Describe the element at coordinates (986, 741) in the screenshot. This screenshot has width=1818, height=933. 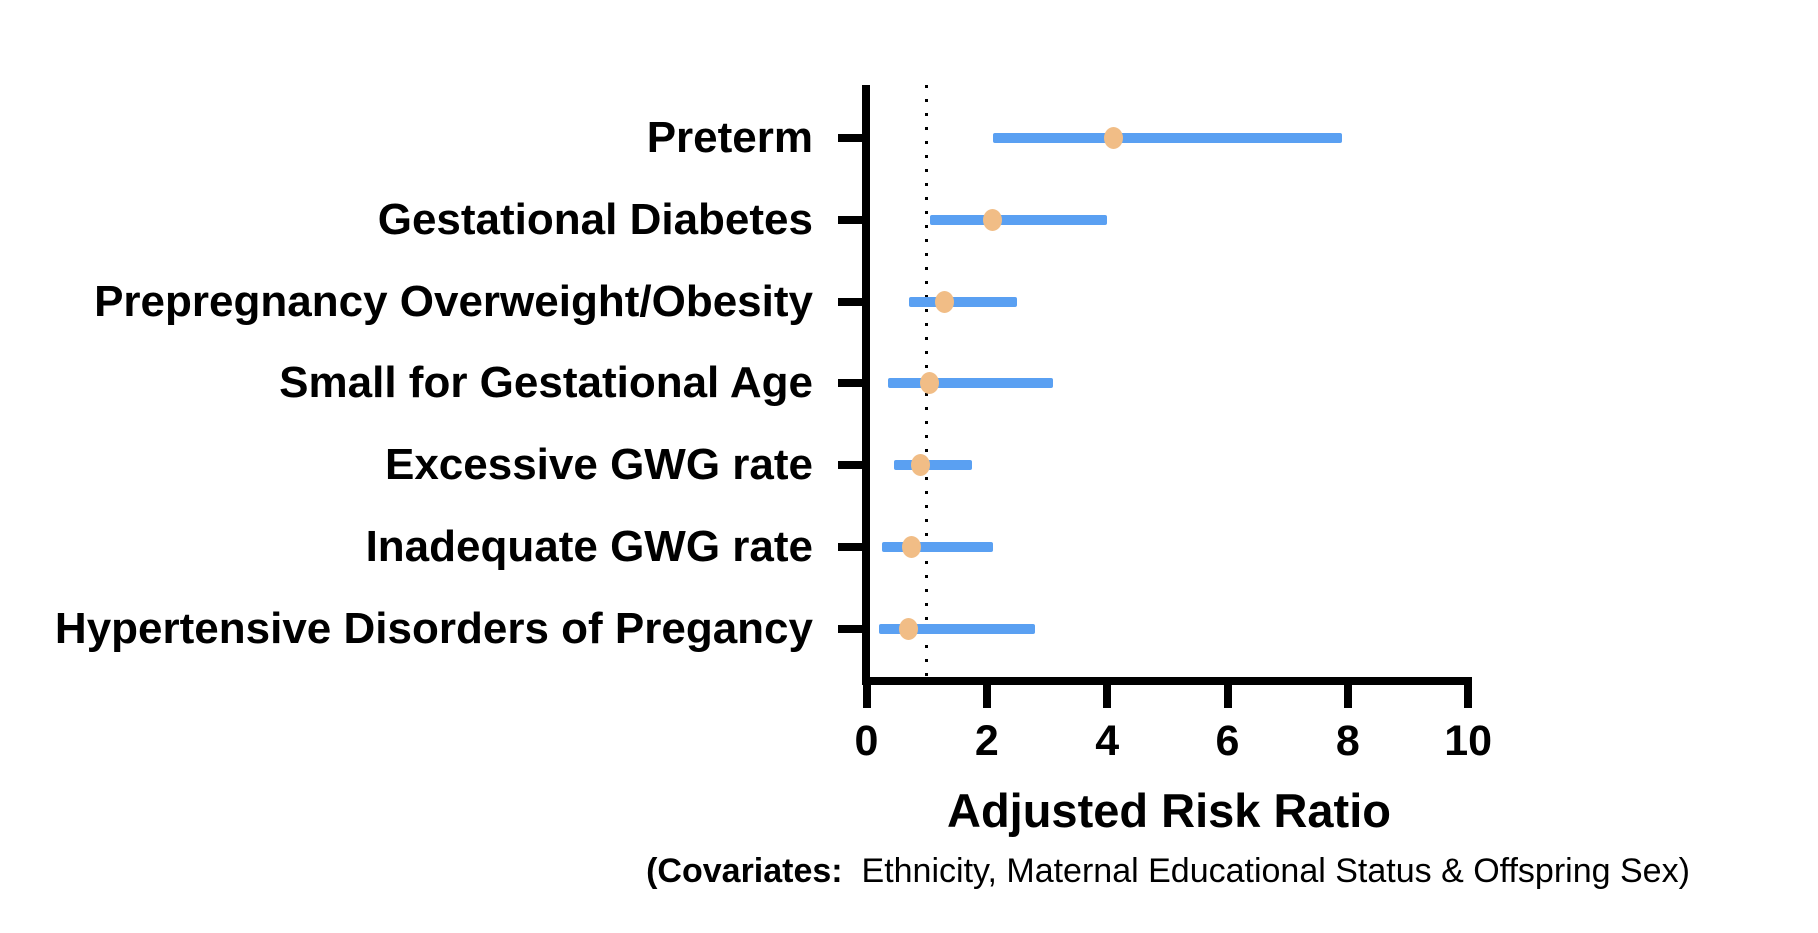
I see `x-tick-label: 2` at that location.